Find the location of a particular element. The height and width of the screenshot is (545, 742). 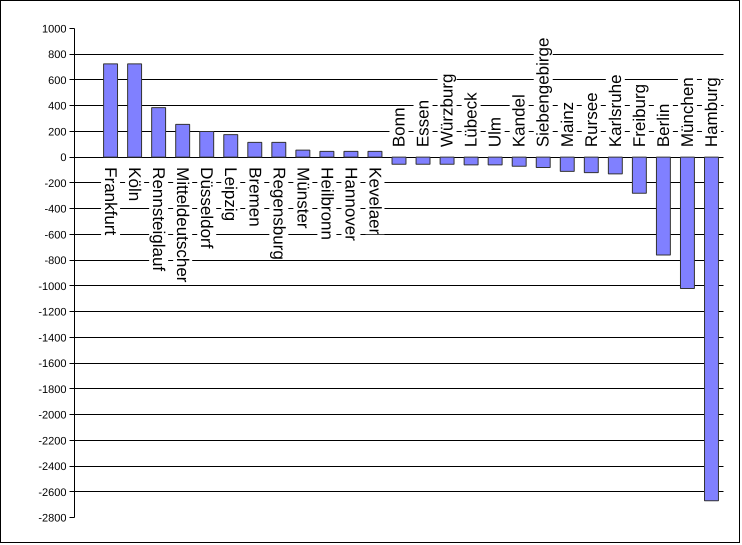

y-tick-label: 1000 is located at coordinates (54, 30).